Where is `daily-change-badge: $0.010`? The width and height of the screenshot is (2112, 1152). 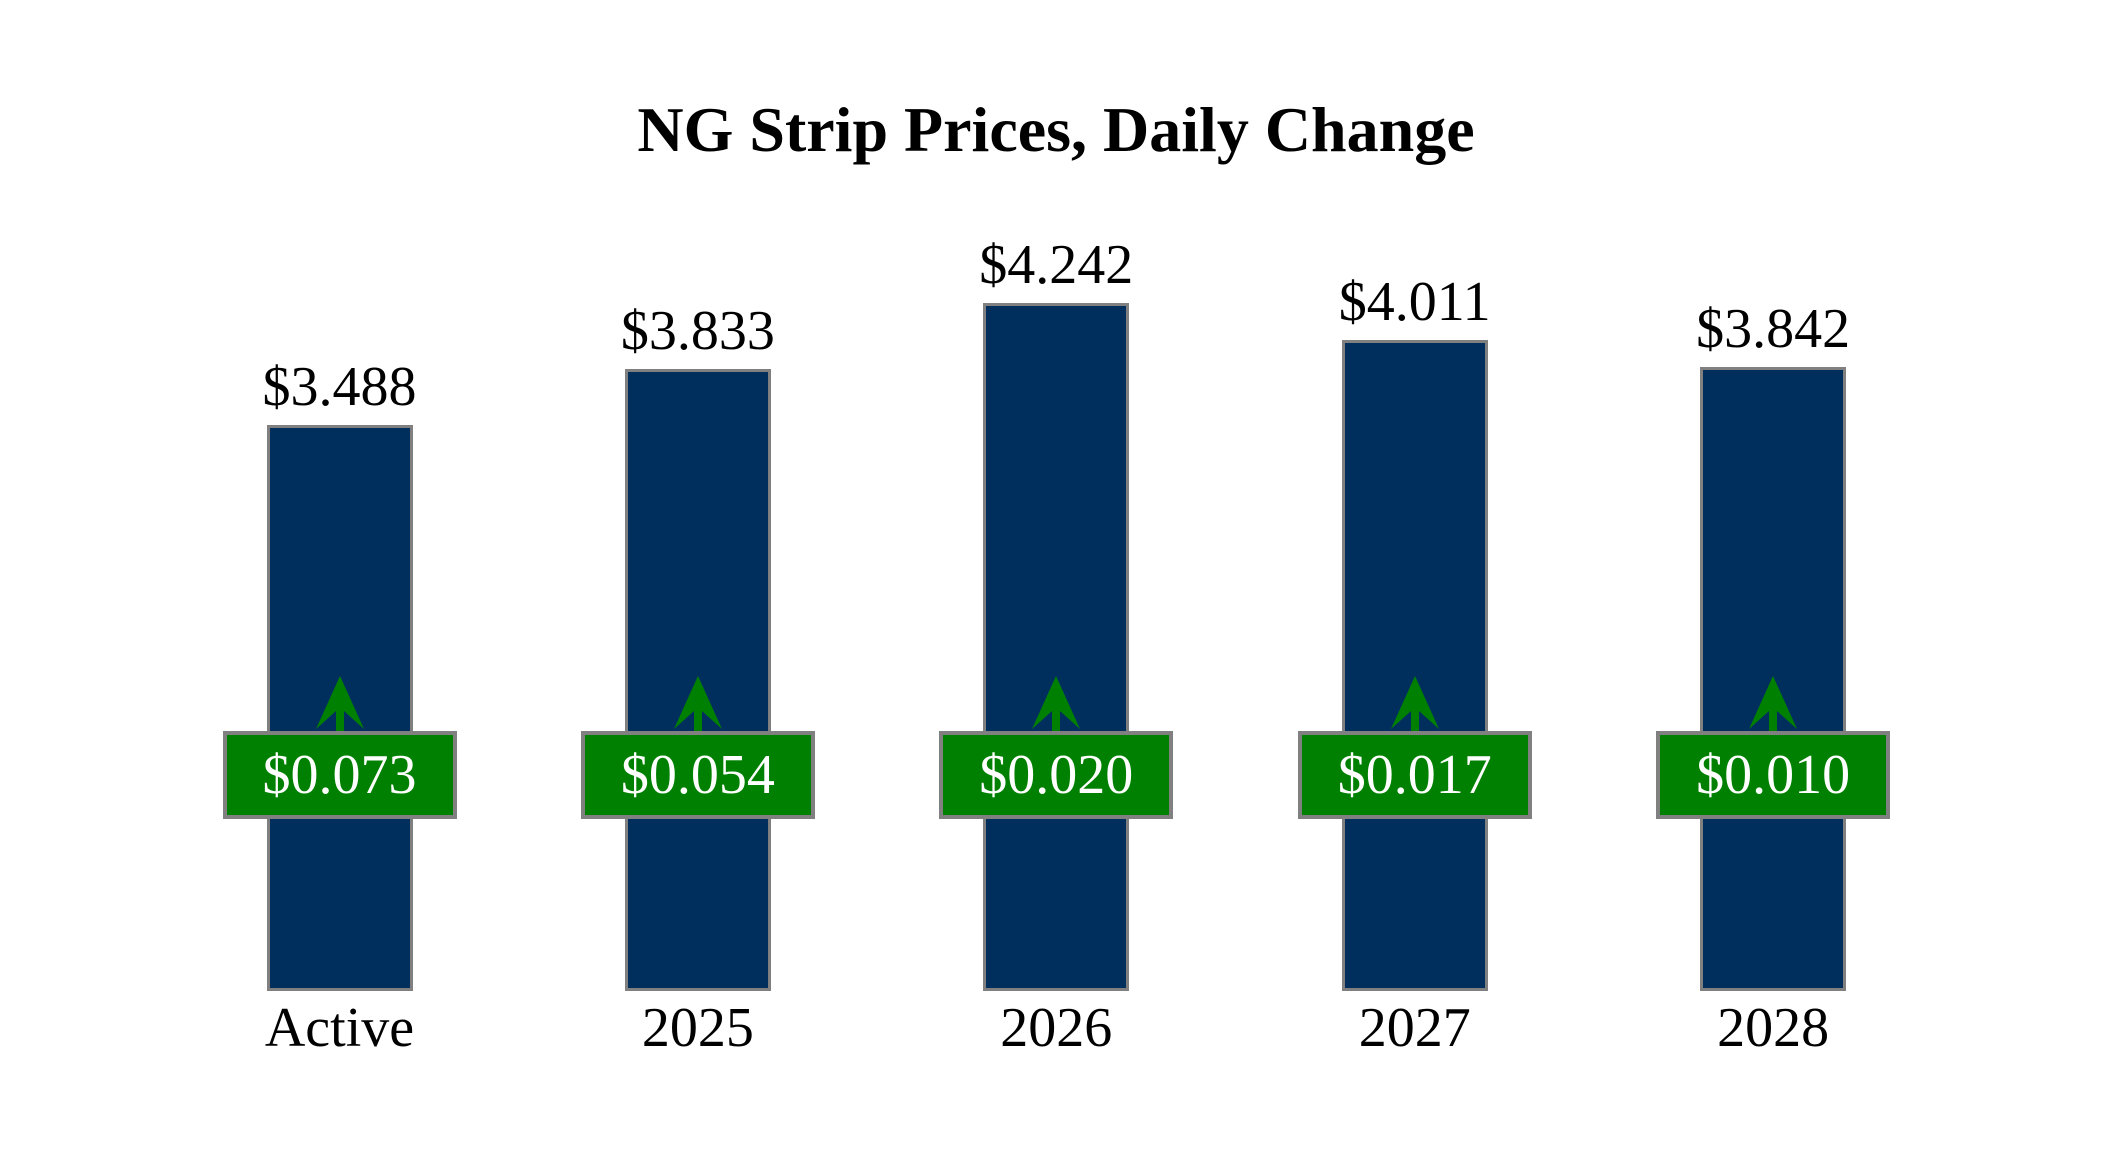
daily-change-badge: $0.010 is located at coordinates (1773, 775).